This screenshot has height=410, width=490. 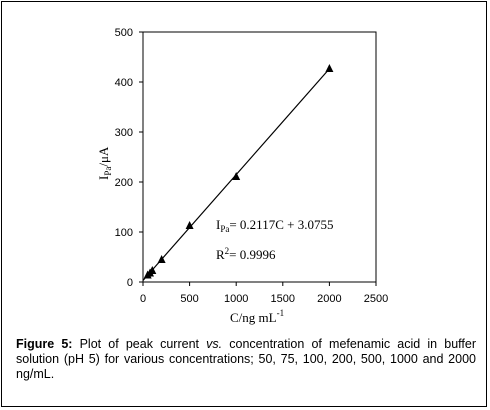 I want to click on x-axis-label: C/ng mL-1, so click(x=257, y=316).